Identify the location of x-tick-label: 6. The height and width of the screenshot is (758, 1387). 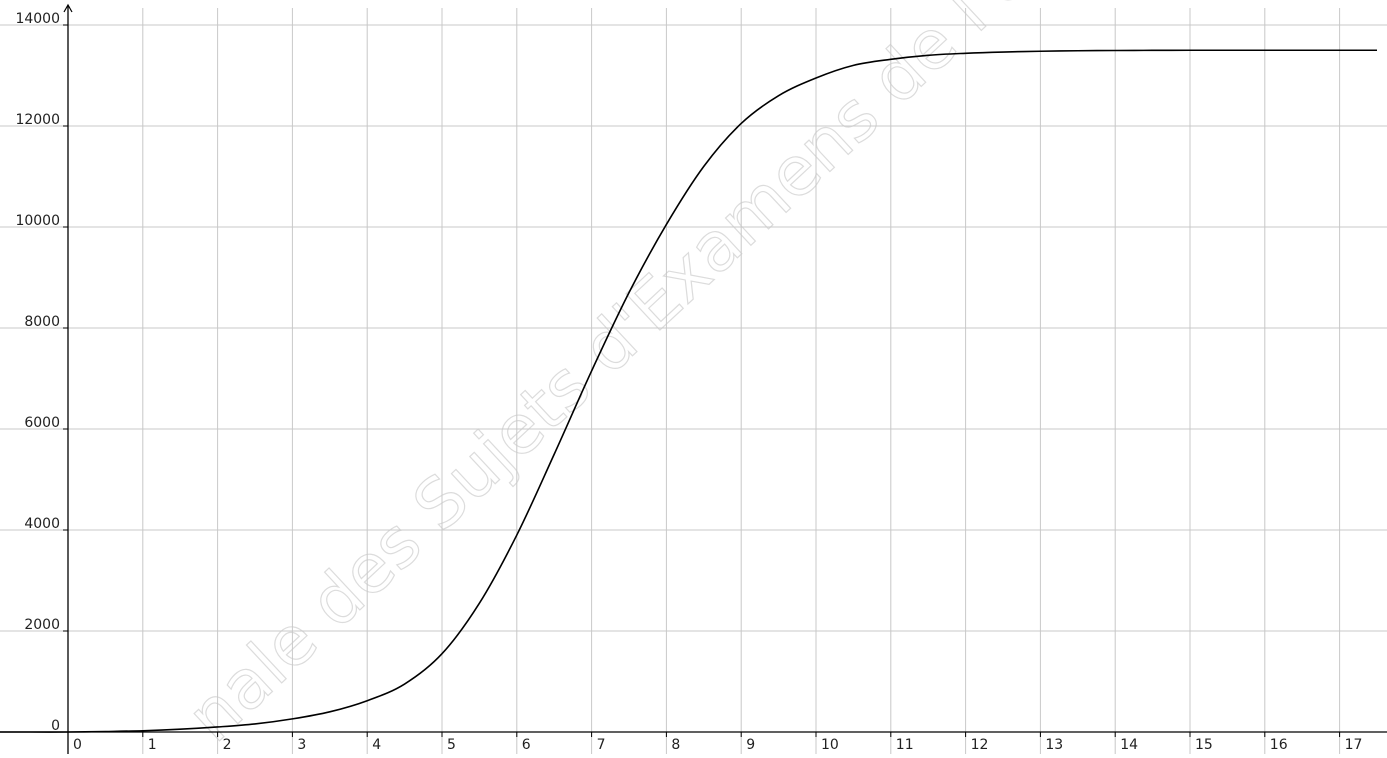
(526, 745).